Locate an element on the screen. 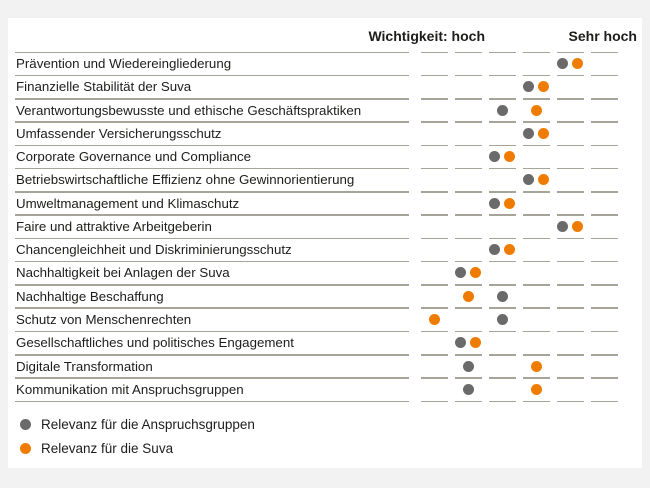 Image resolution: width=650 pixels, height=488 pixels. legend-label-suva: Relevanz für die Suva is located at coordinates (107, 448).